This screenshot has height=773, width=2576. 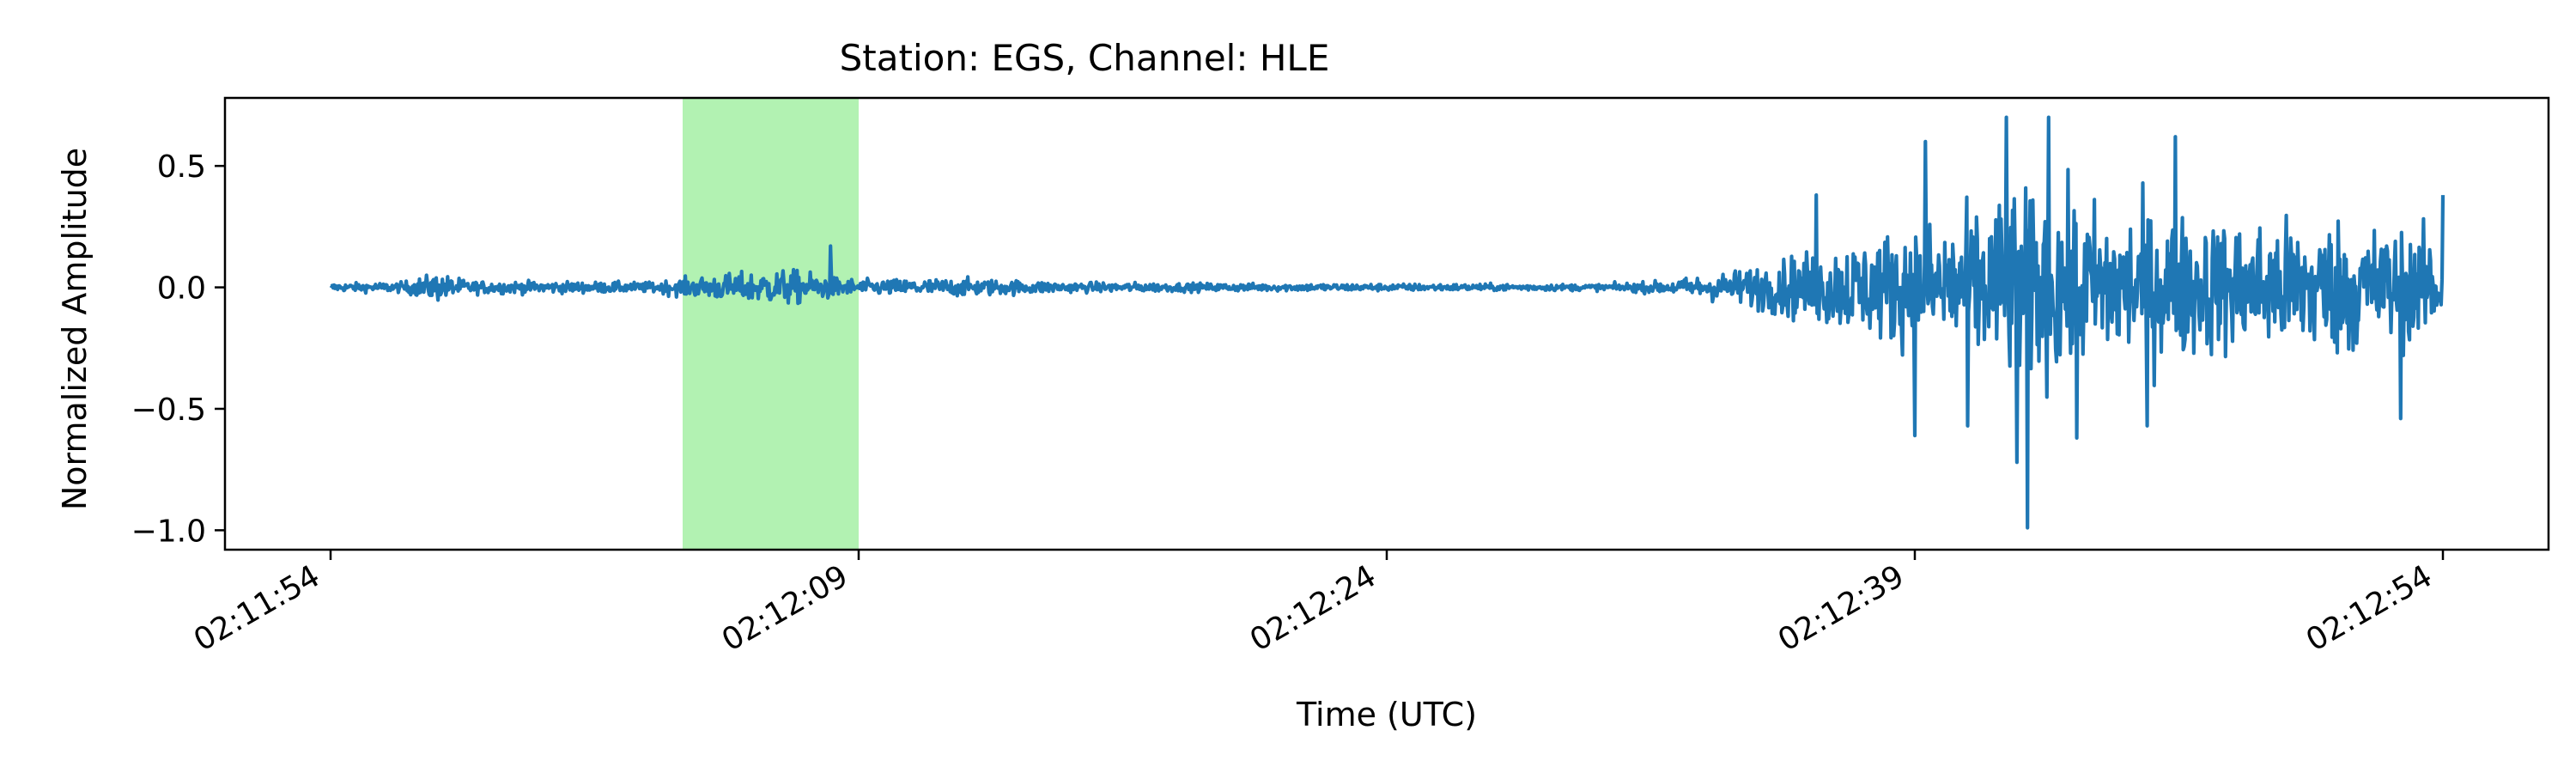 What do you see at coordinates (771, 324) in the screenshot?
I see `highlight-band` at bounding box center [771, 324].